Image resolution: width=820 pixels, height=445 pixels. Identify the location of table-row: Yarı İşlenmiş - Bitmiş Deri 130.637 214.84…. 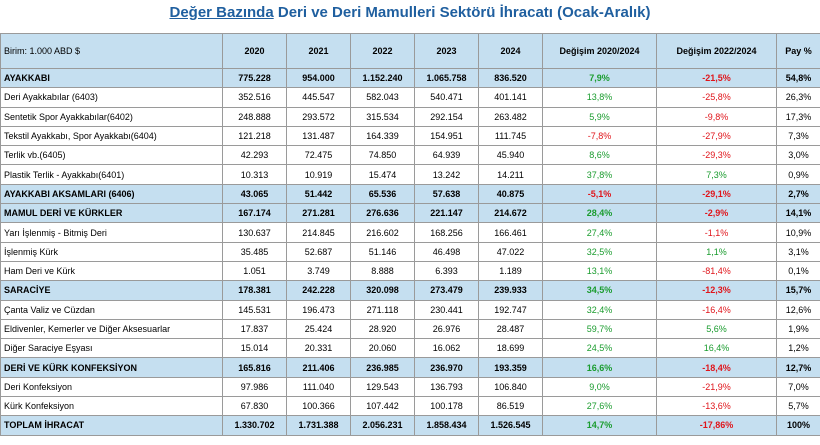
(410, 232).